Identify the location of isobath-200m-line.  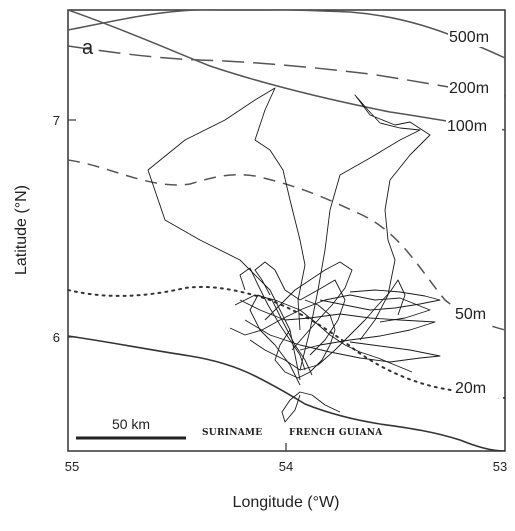
(286, 71).